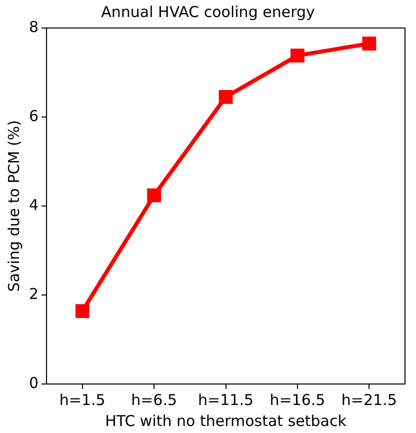 This screenshot has height=433, width=416. I want to click on y-axis-title: Saving due to PCM (%), so click(13, 206).